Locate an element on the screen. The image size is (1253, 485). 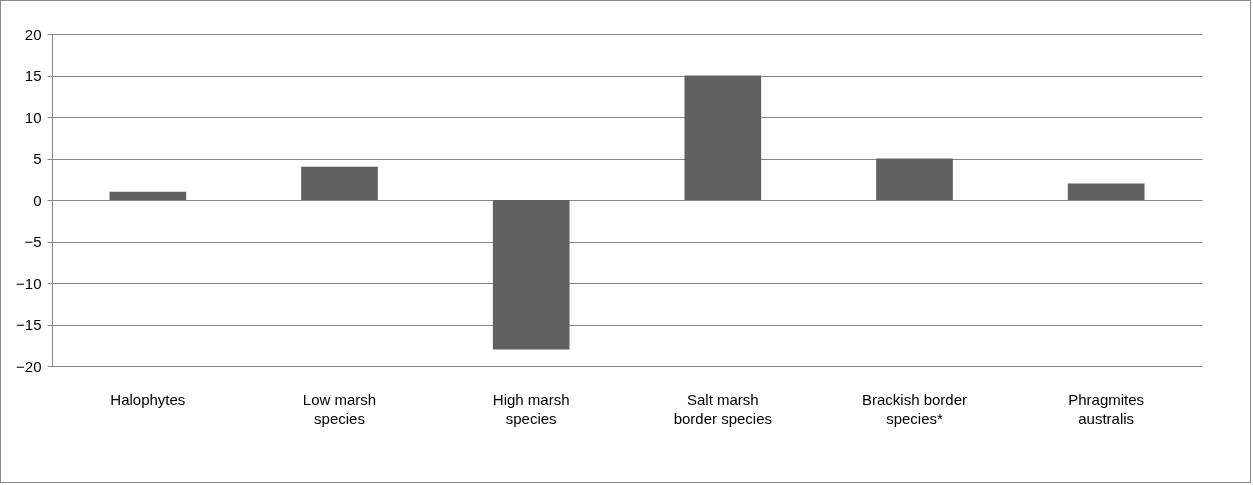
y-tick-label: 10 is located at coordinates (33, 117).